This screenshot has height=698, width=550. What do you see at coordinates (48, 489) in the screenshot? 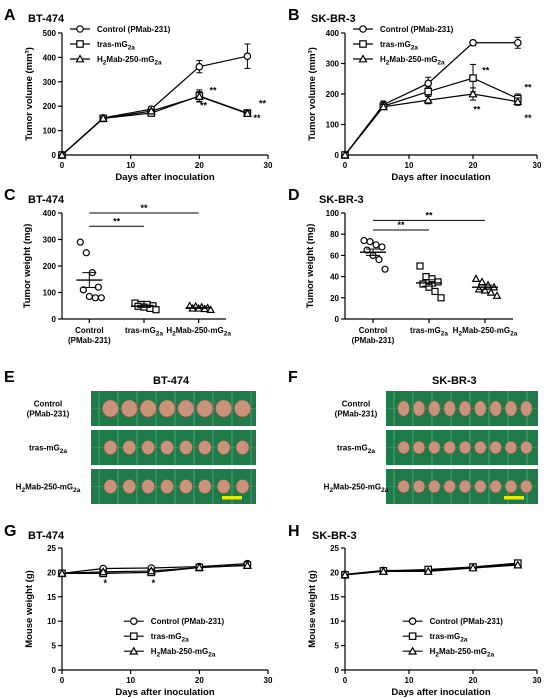
I see `photo-row-label: H2Mab-250-mG2a` at bounding box center [48, 489].